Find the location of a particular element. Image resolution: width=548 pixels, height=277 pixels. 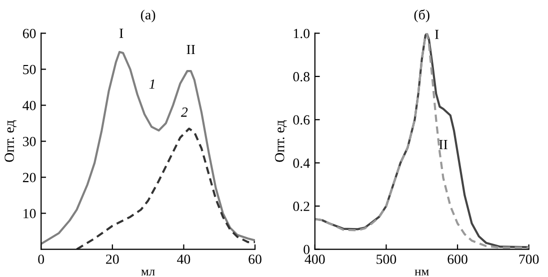

x-axis-title: нм is located at coordinates (421, 273).